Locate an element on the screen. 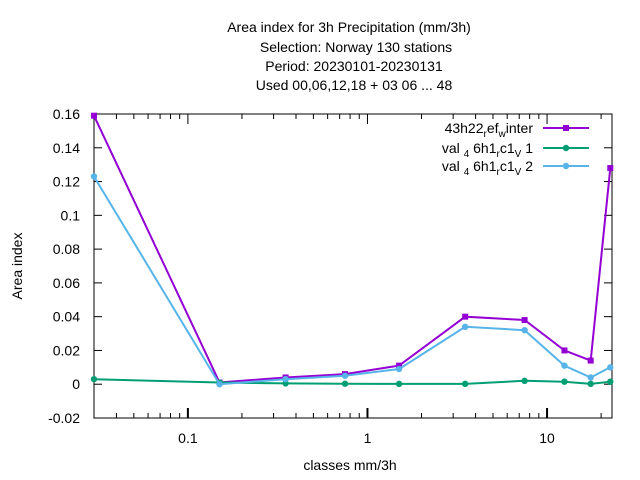  y-axis-label: Area index is located at coordinates (17, 266).